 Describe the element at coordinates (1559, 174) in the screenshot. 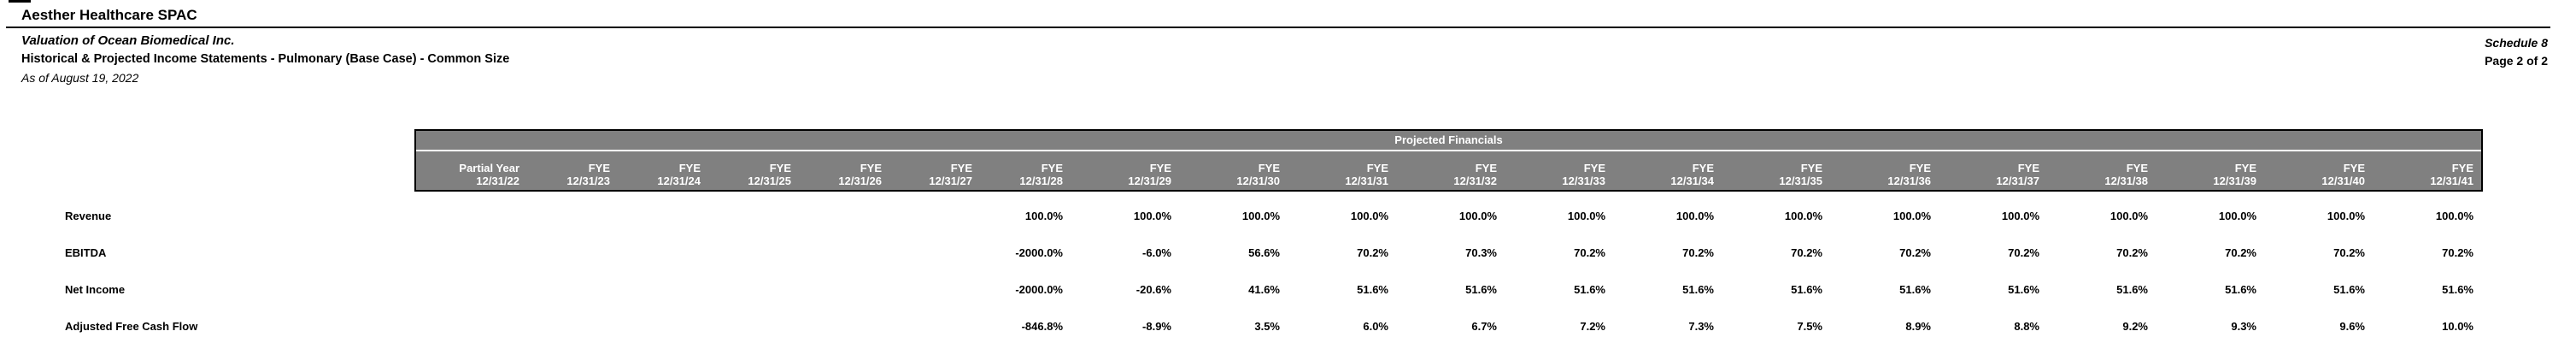

I see `column-header-12-31-33: FYE 12/31/33` at that location.